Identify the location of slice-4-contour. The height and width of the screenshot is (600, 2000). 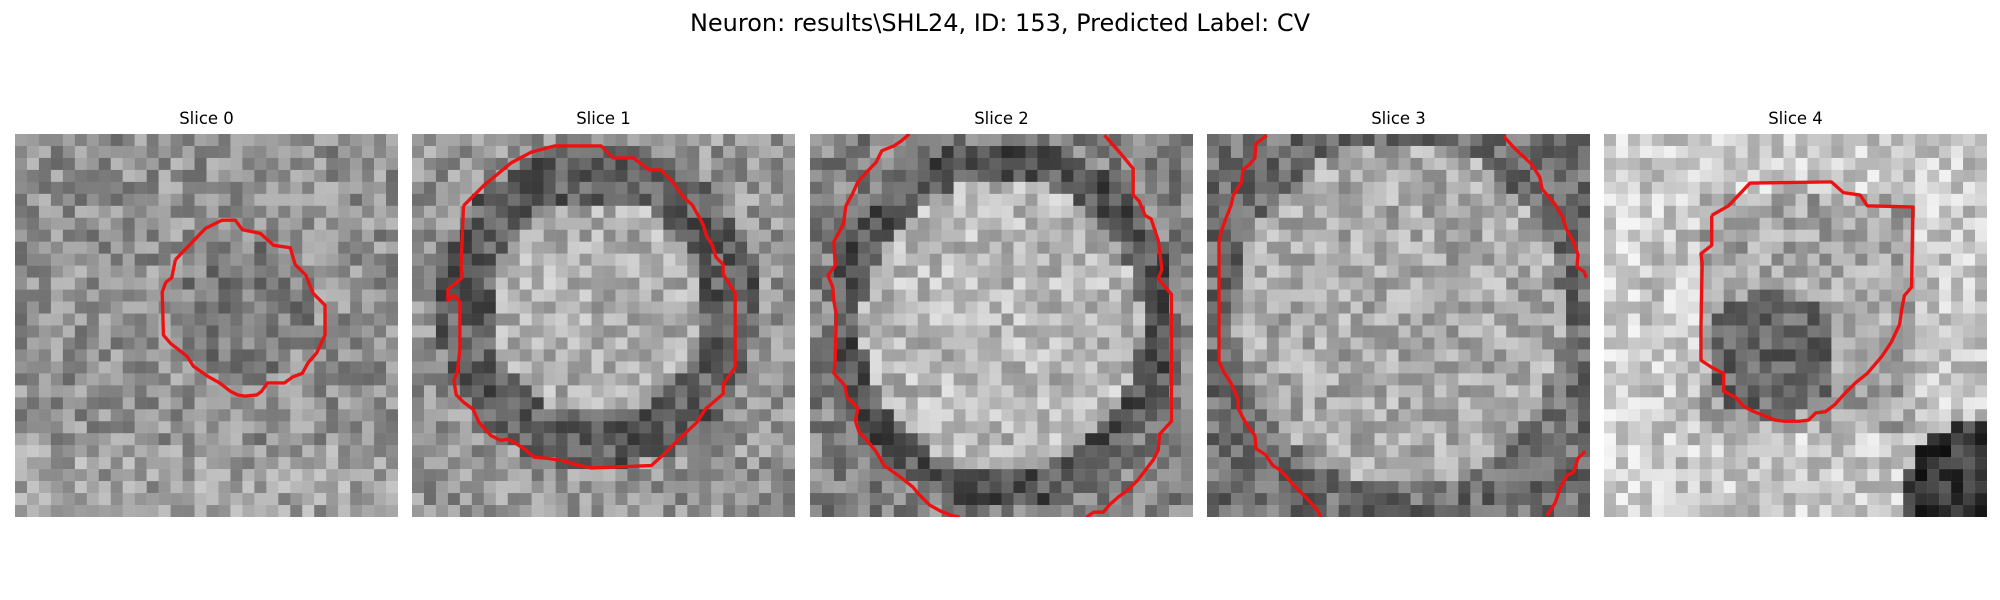
(1807, 301).